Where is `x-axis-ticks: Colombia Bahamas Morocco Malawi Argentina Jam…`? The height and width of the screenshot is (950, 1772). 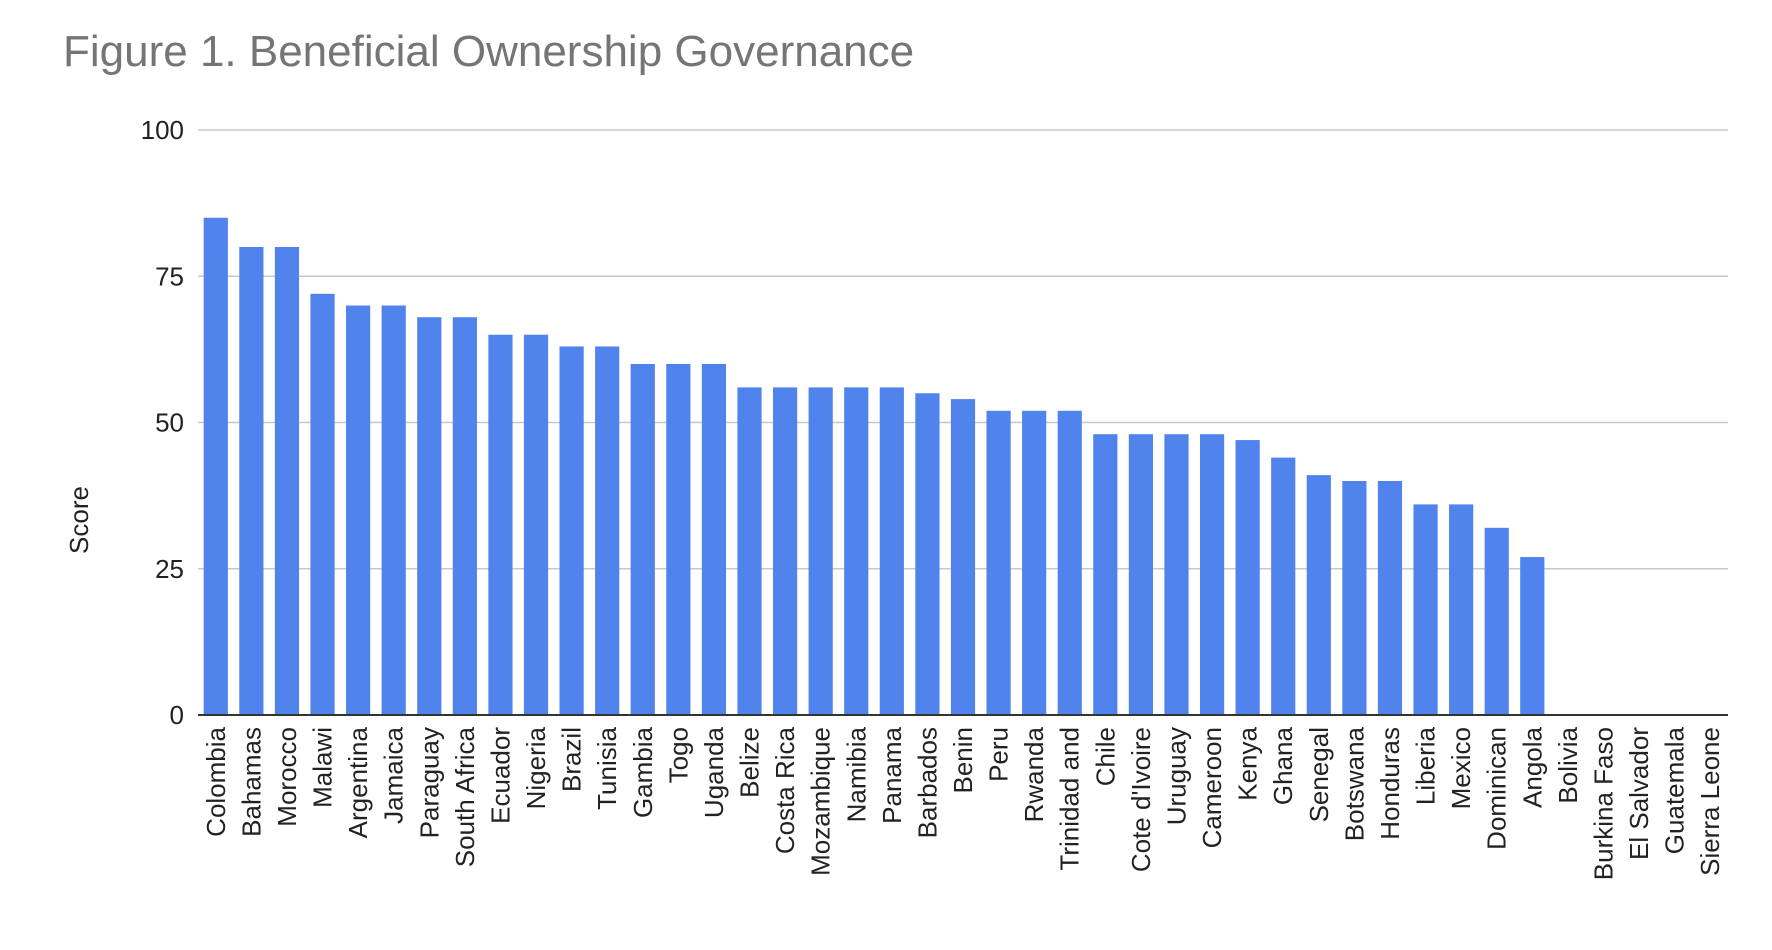 x-axis-ticks: Colombia Bahamas Morocco Malawi Argentina Jam… is located at coordinates (963, 803).